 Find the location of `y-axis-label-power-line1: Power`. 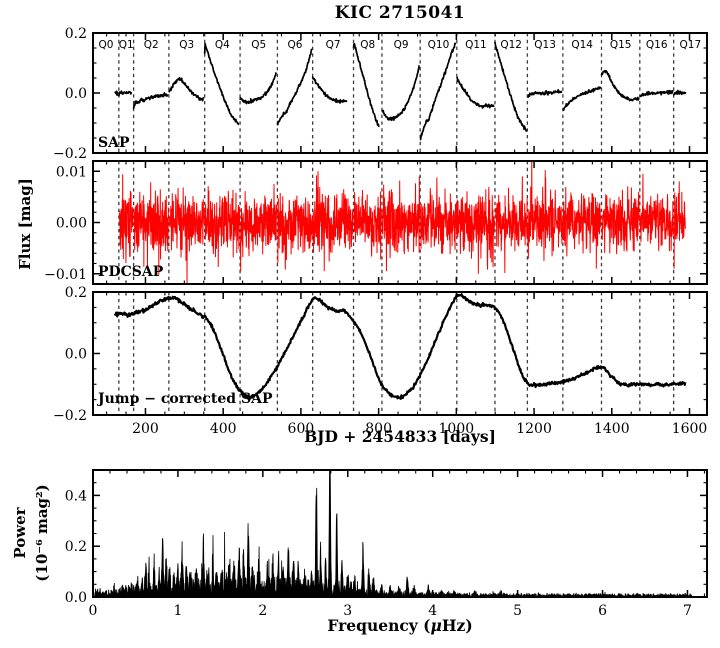

y-axis-label-power-line1: Power is located at coordinates (20, 533).